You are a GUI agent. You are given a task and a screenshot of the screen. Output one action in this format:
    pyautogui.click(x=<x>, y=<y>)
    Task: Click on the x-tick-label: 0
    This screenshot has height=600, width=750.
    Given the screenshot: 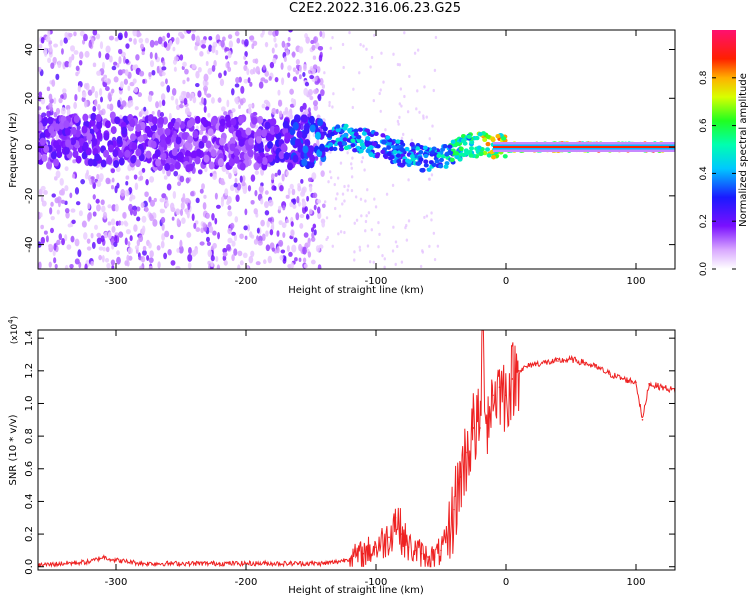 What is the action you would take?
    pyautogui.click(x=506, y=582)
    